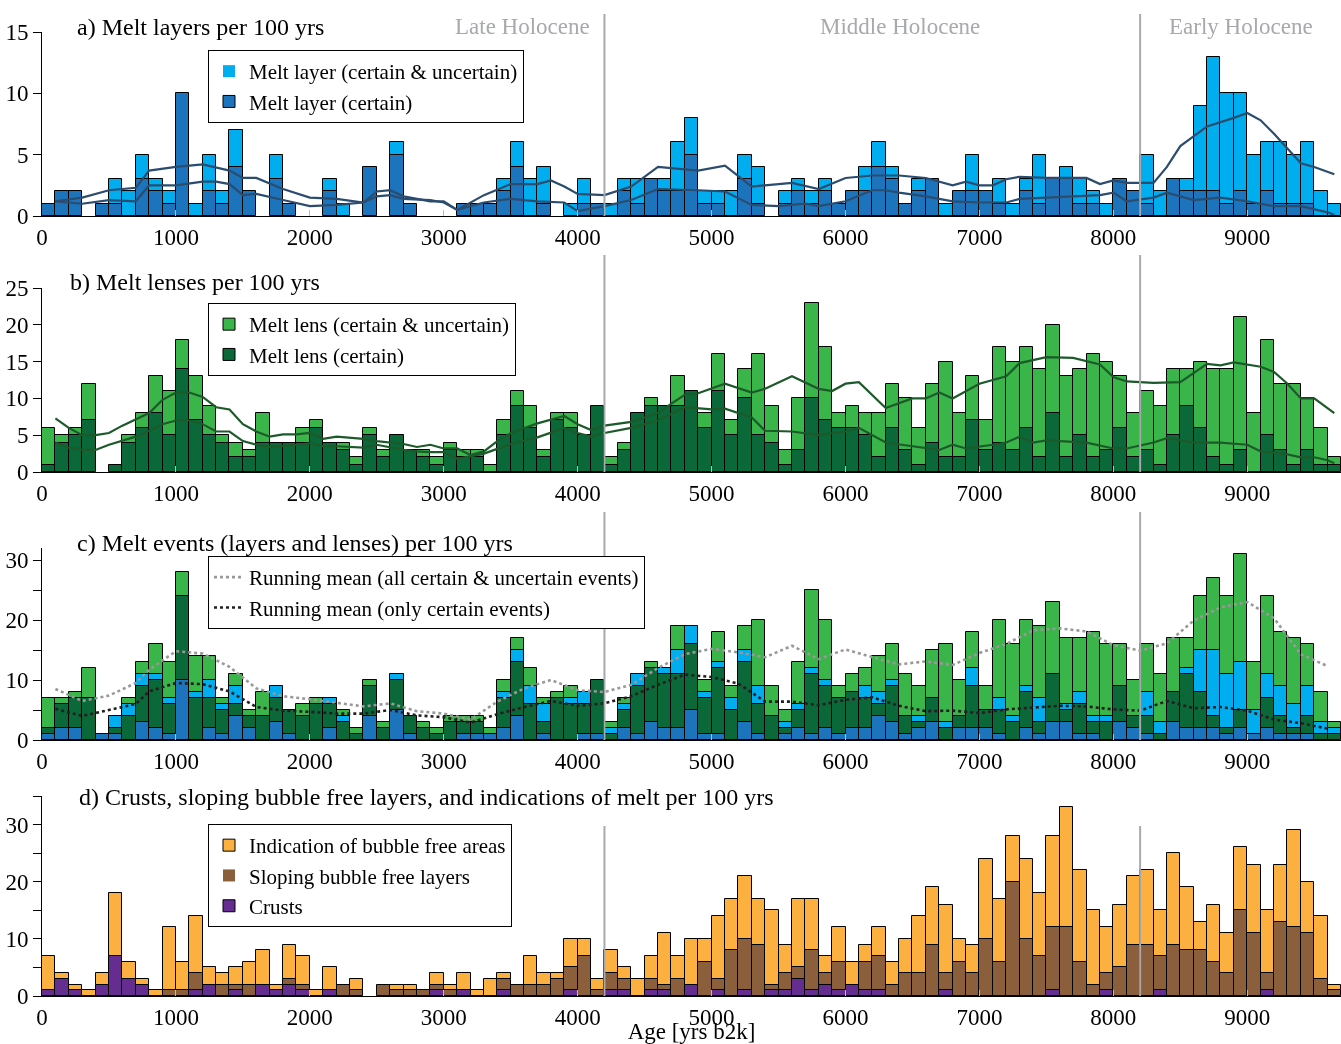 The width and height of the screenshot is (1341, 1044). I want to click on legend-label: Melt layer (certain & uncertain), so click(383, 72).